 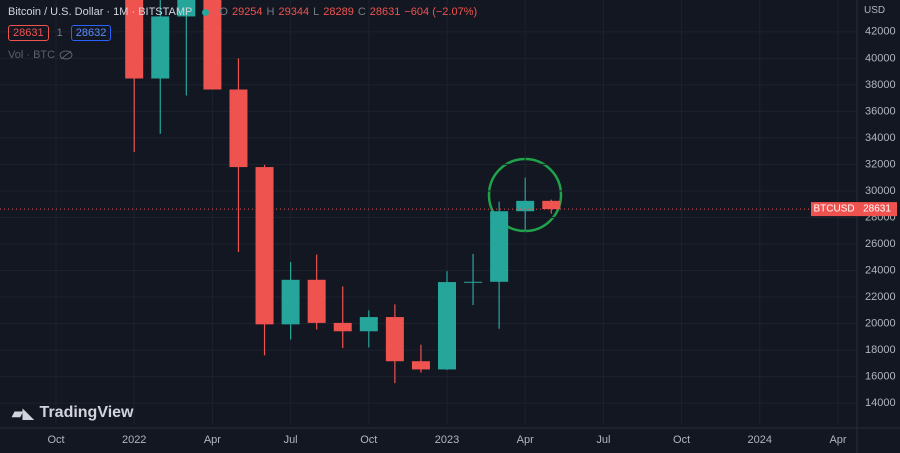 What do you see at coordinates (247, 12) in the screenshot?
I see `ohlc-value: 29254` at bounding box center [247, 12].